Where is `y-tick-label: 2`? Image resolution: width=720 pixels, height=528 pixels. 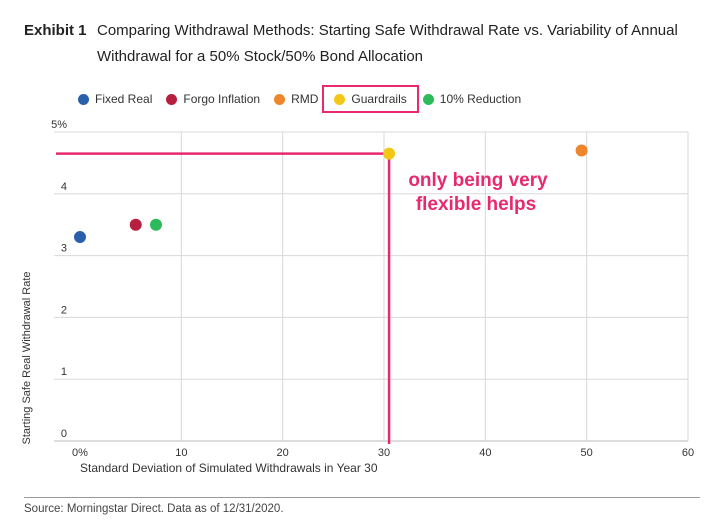 y-tick-label: 2 is located at coordinates (64, 310).